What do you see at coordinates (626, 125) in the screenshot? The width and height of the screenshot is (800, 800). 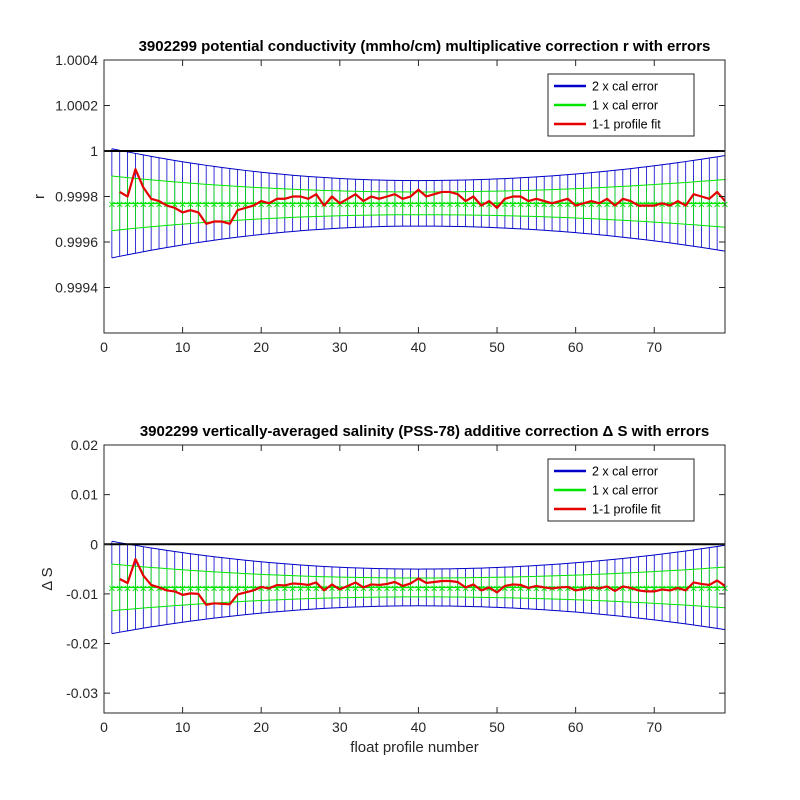 I see `top-legend-entry-fit-label: 1-1 profile fit` at bounding box center [626, 125].